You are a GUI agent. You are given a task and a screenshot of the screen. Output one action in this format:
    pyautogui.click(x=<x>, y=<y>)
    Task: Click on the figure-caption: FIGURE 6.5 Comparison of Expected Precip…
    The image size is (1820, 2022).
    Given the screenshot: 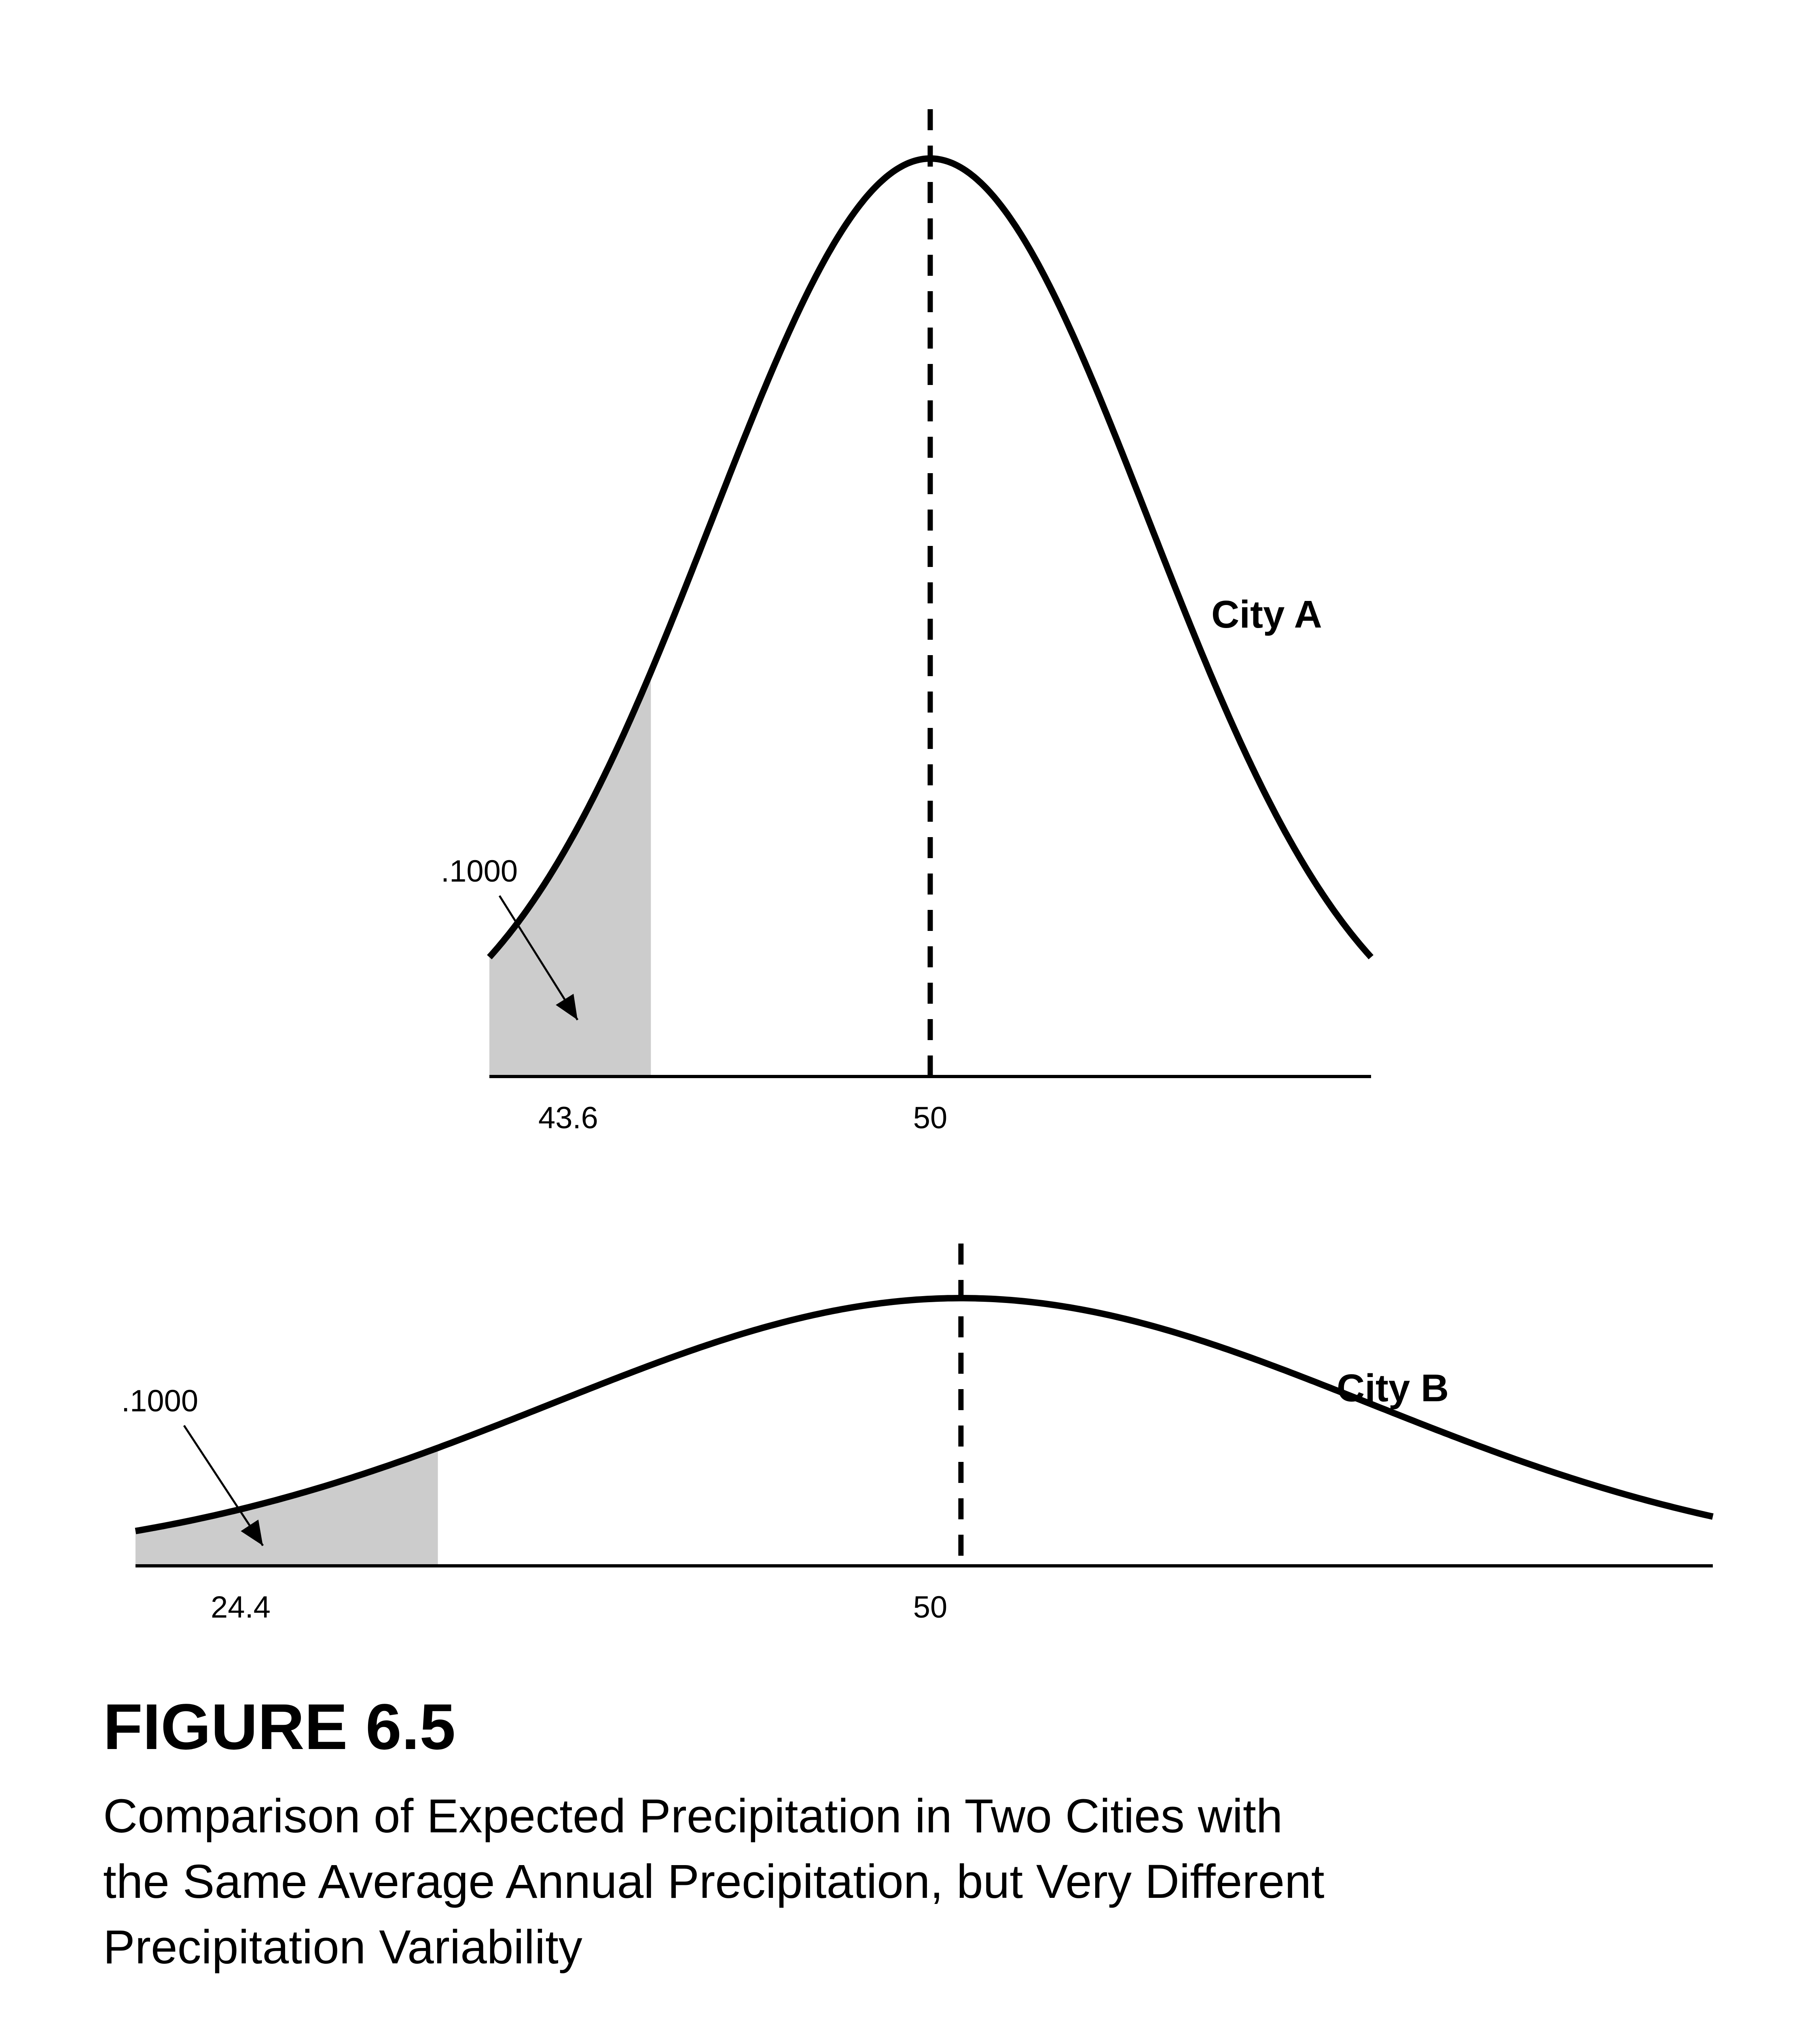 What is the action you would take?
    pyautogui.click(x=912, y=1837)
    